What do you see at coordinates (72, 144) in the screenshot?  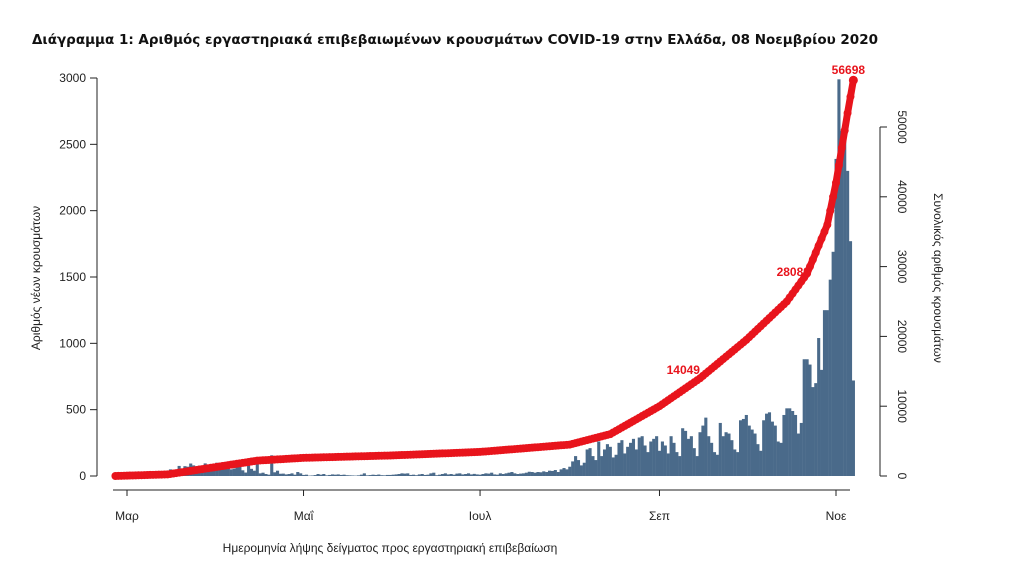 I see `y-tick-label-left: 2500` at bounding box center [72, 144].